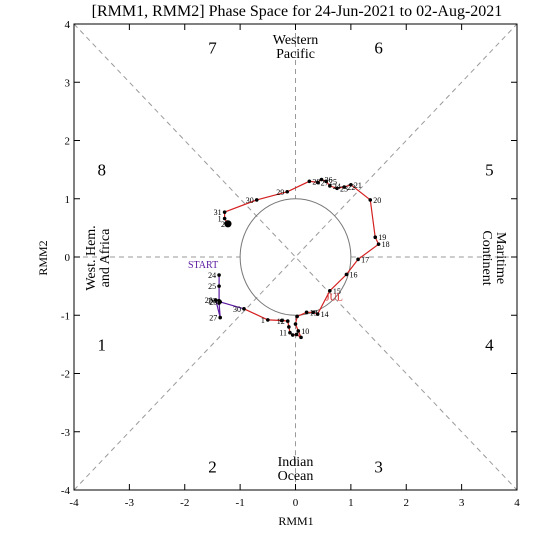  Describe the element at coordinates (407, 503) in the screenshot. I see `x-tick-label: 2` at that location.